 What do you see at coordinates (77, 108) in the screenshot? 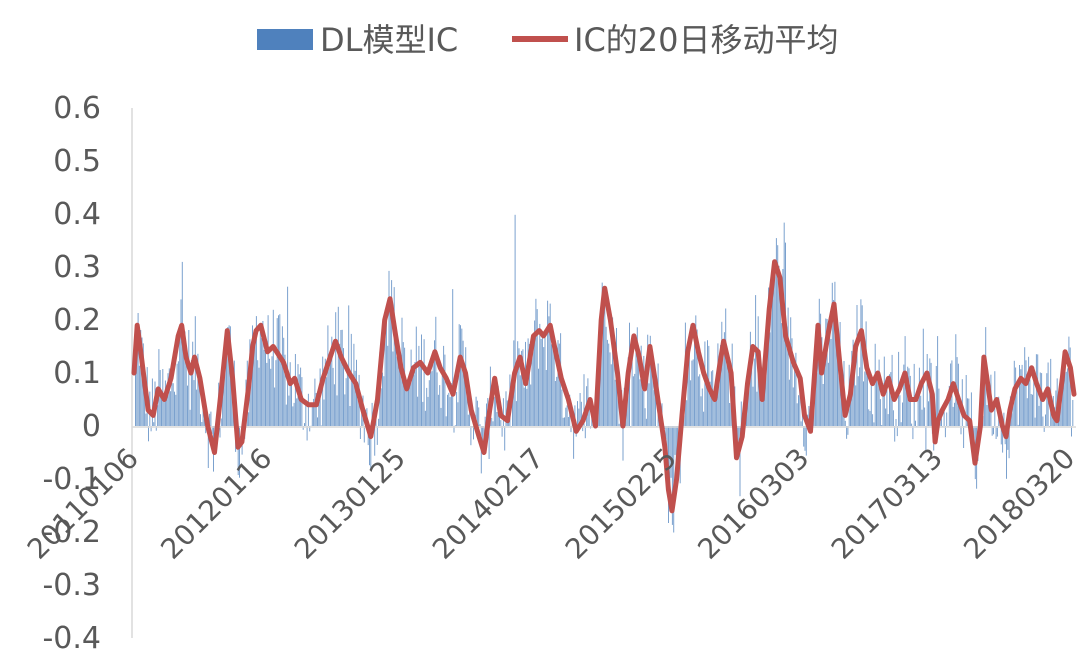
I see `y-tick-label: 0.6` at bounding box center [77, 108].